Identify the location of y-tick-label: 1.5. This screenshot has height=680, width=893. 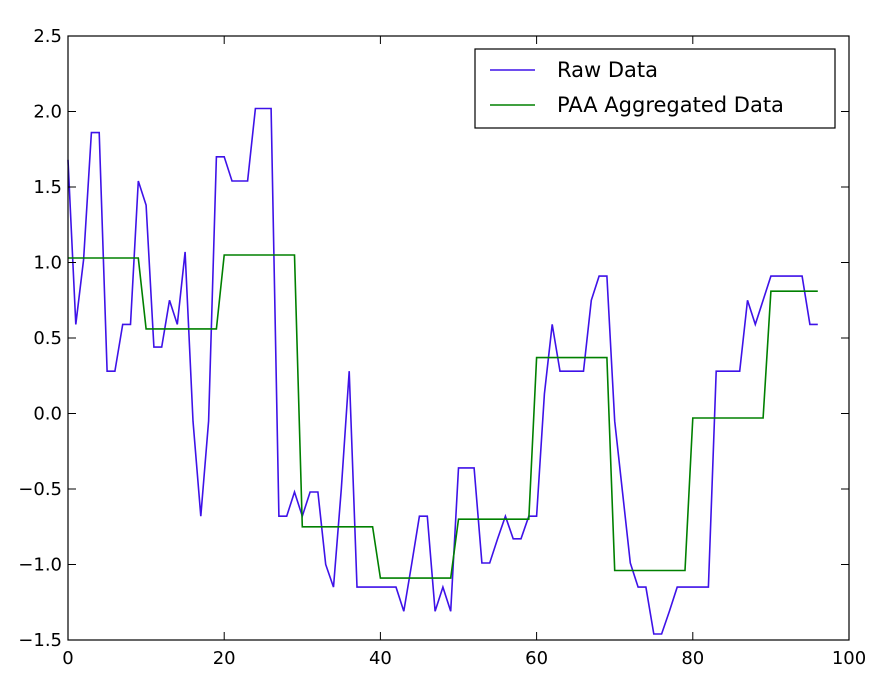
(47, 187).